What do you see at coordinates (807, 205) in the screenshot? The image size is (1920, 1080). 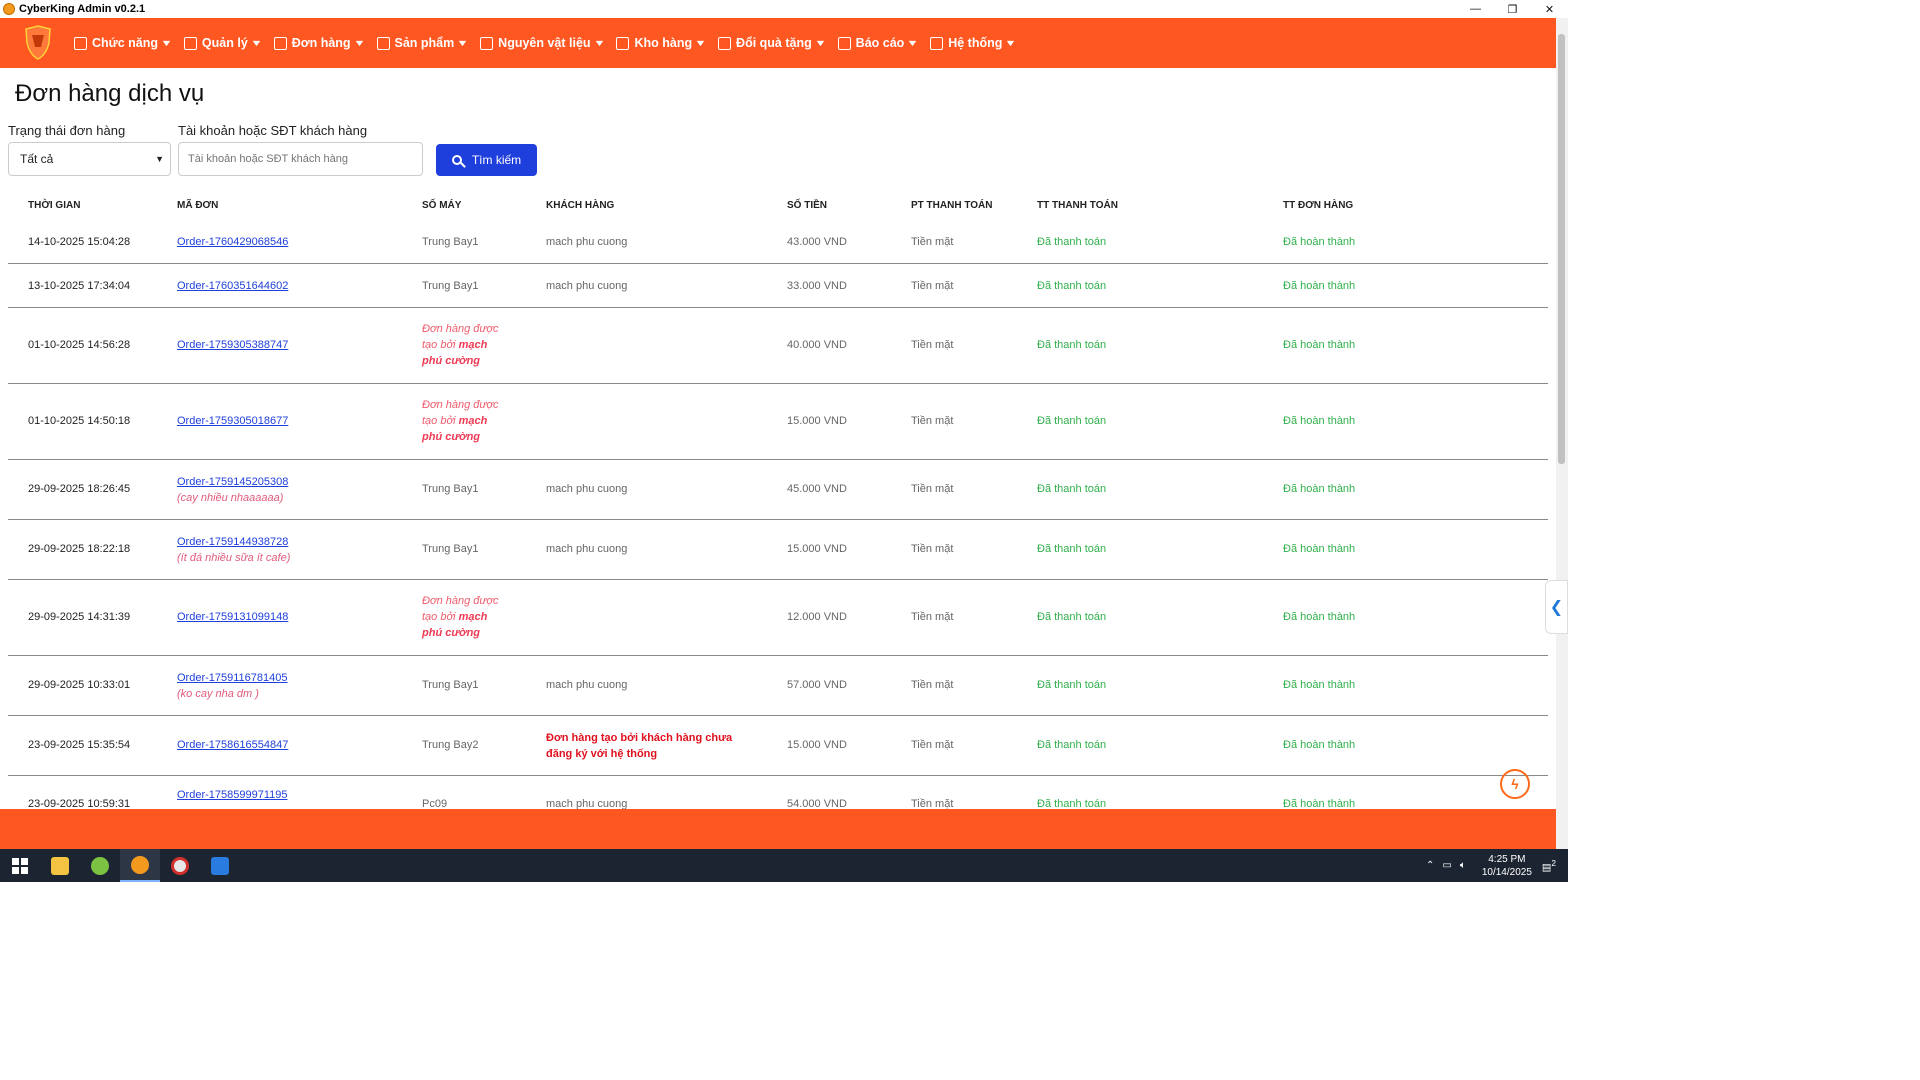 I see `col-amount: SỐ TIỀN` at bounding box center [807, 205].